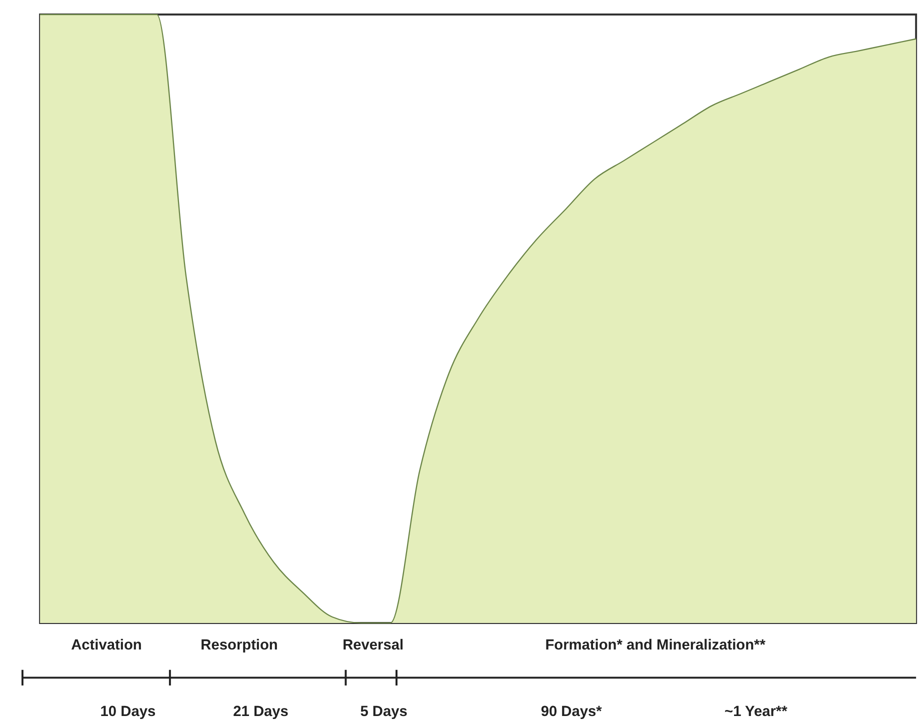 This screenshot has width=919, height=721. Describe the element at coordinates (373, 645) in the screenshot. I see `text: Reversal` at that location.